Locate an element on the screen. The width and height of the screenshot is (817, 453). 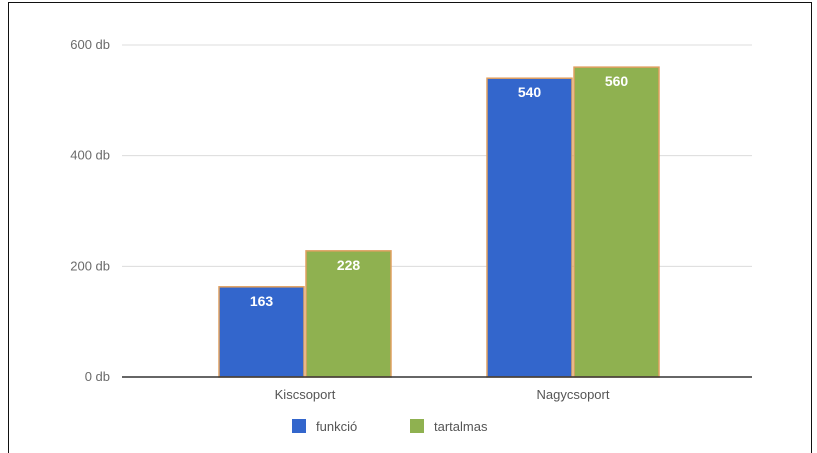
legend: funkció tartalmas is located at coordinates (390, 426).